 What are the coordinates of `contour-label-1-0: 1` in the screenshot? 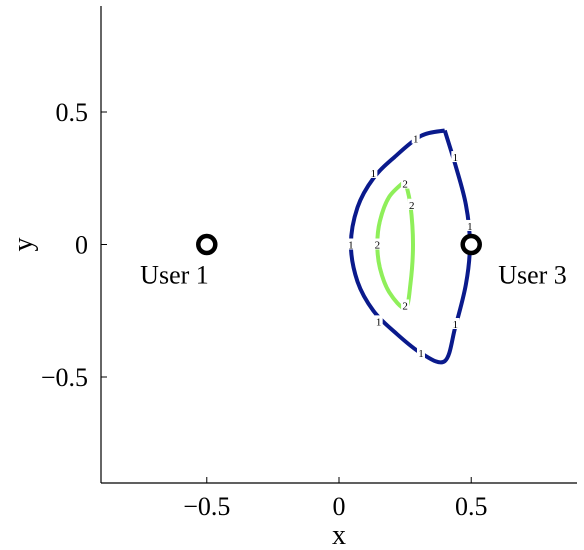 It's located at (351, 246).